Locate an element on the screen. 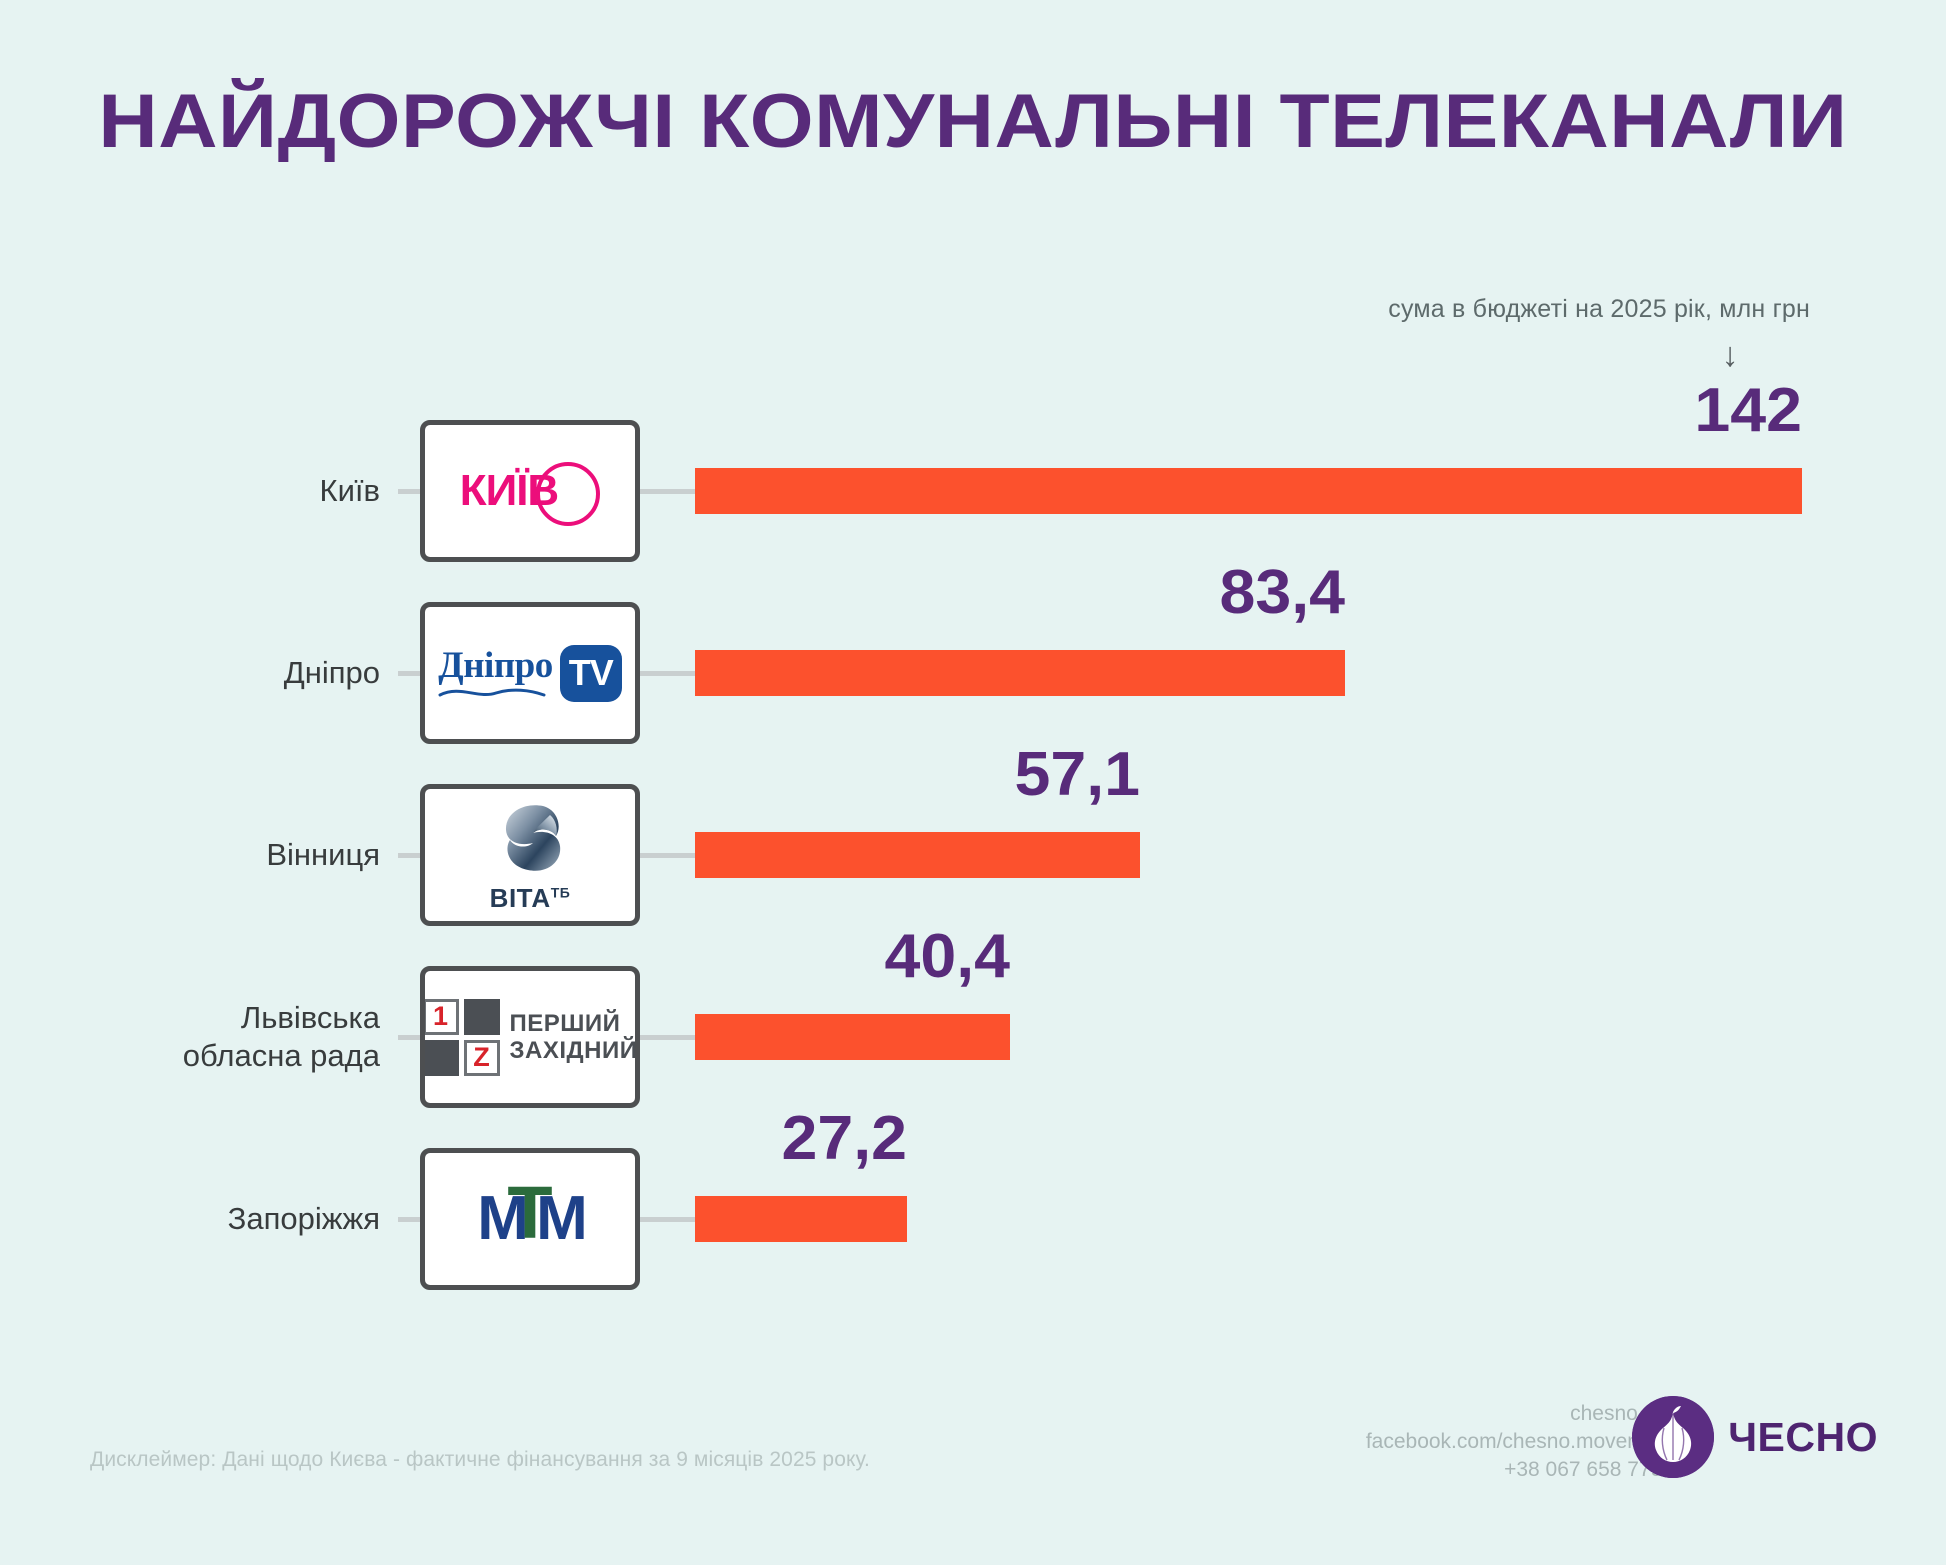 The height and width of the screenshot is (1565, 1946). chart-caption: сума в бюджеті на 2025 рік, млн грн is located at coordinates (1599, 309).